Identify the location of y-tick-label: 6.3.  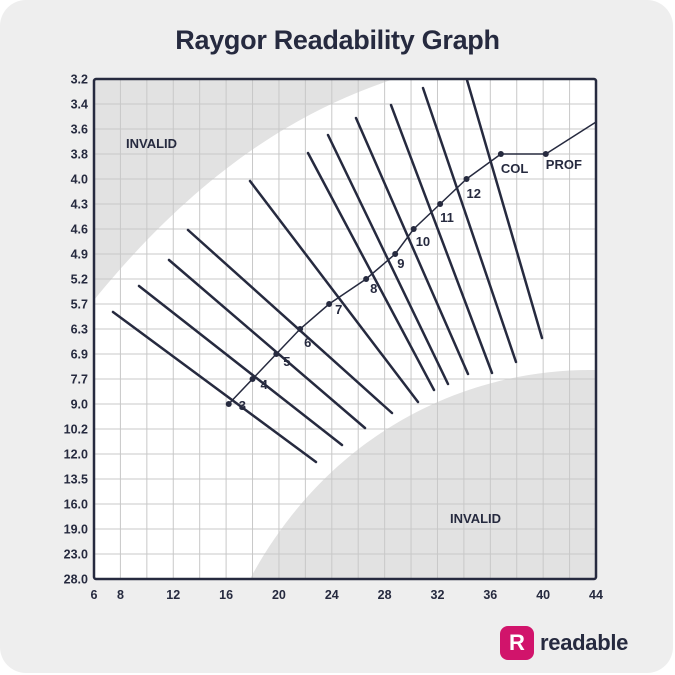
(79, 330).